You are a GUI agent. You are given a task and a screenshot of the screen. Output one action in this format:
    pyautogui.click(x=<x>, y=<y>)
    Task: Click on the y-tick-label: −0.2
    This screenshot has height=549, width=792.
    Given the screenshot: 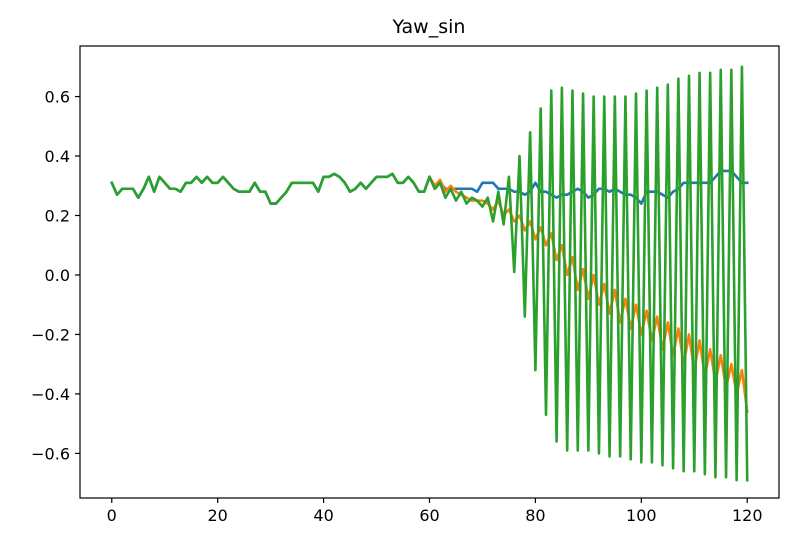 What is the action you would take?
    pyautogui.click(x=50, y=334)
    